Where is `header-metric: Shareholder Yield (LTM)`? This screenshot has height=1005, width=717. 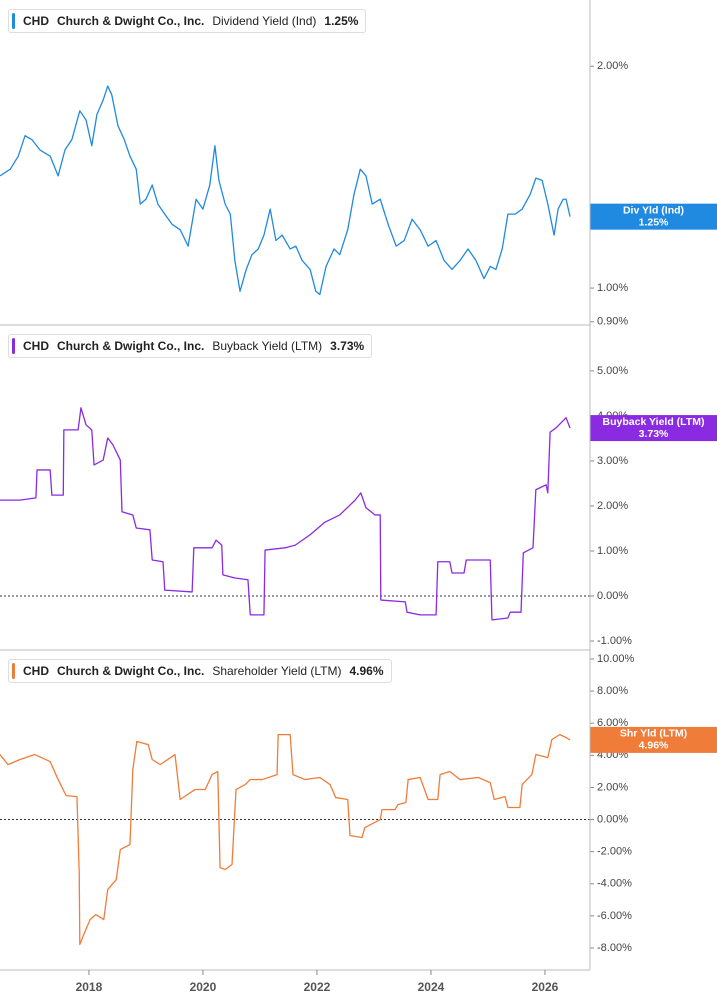 header-metric: Shareholder Yield (LTM) is located at coordinates (277, 671).